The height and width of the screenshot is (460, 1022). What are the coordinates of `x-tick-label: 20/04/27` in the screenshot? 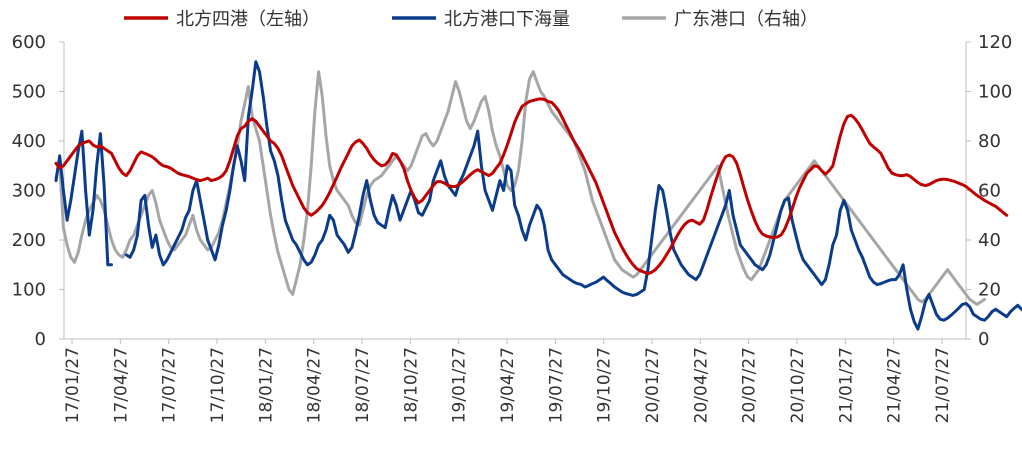 It's located at (701, 385).